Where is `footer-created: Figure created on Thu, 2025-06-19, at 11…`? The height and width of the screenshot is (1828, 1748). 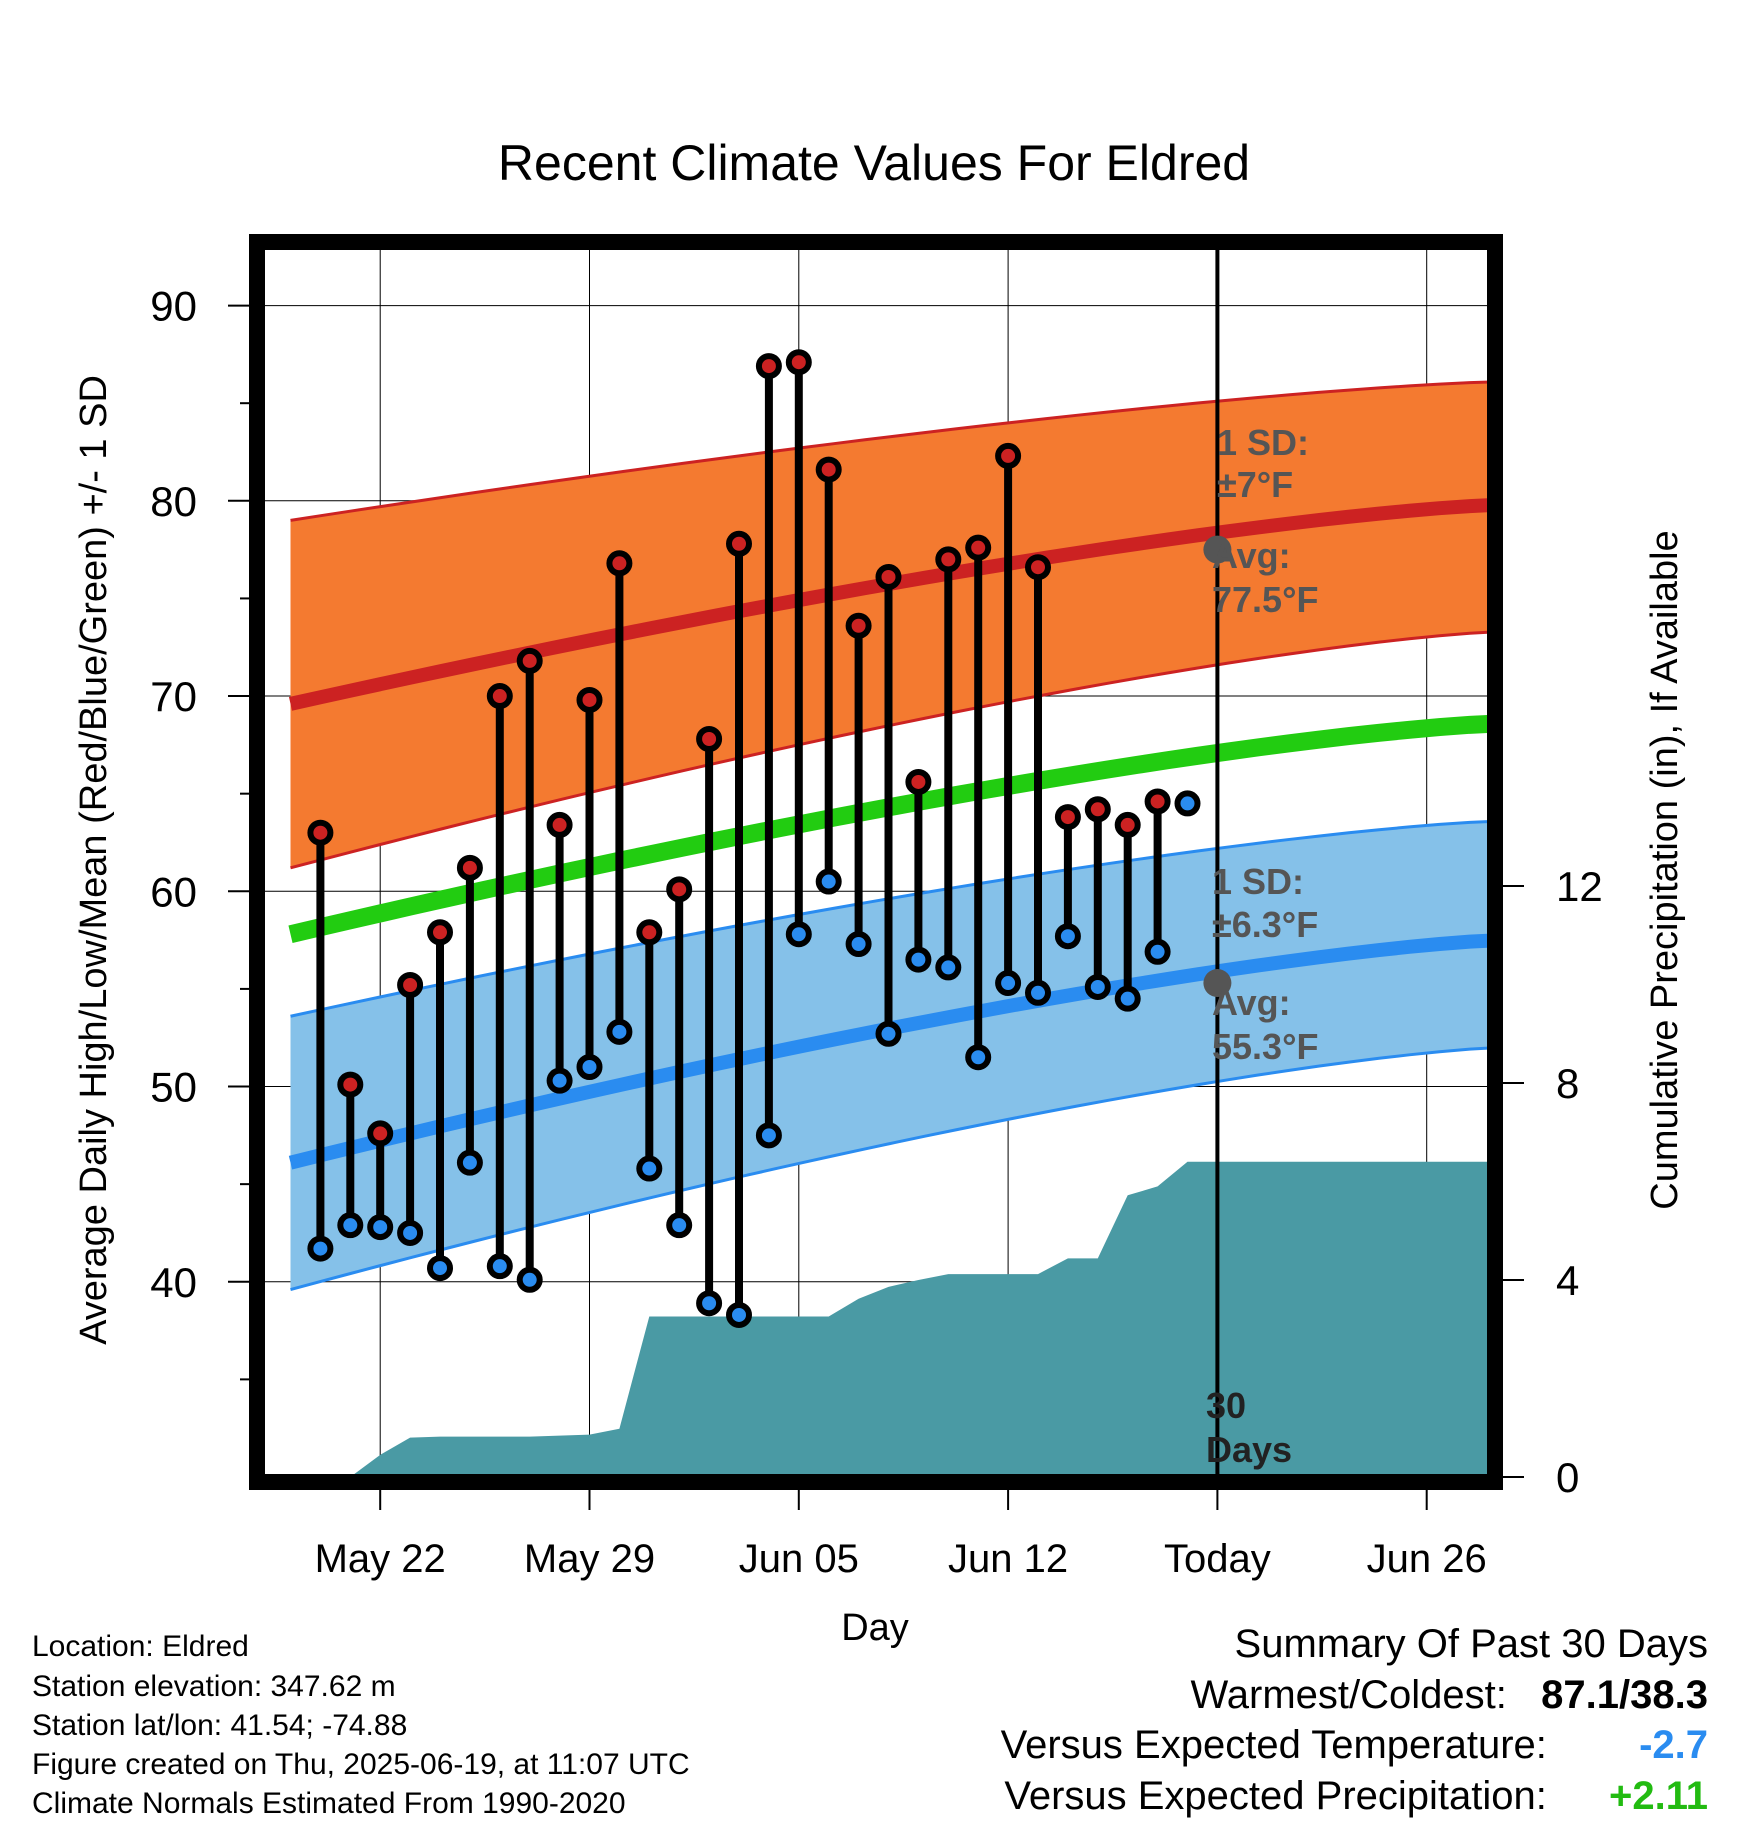
footer-created: Figure created on Thu, 2025-06-19, at 11… is located at coordinates (361, 1764).